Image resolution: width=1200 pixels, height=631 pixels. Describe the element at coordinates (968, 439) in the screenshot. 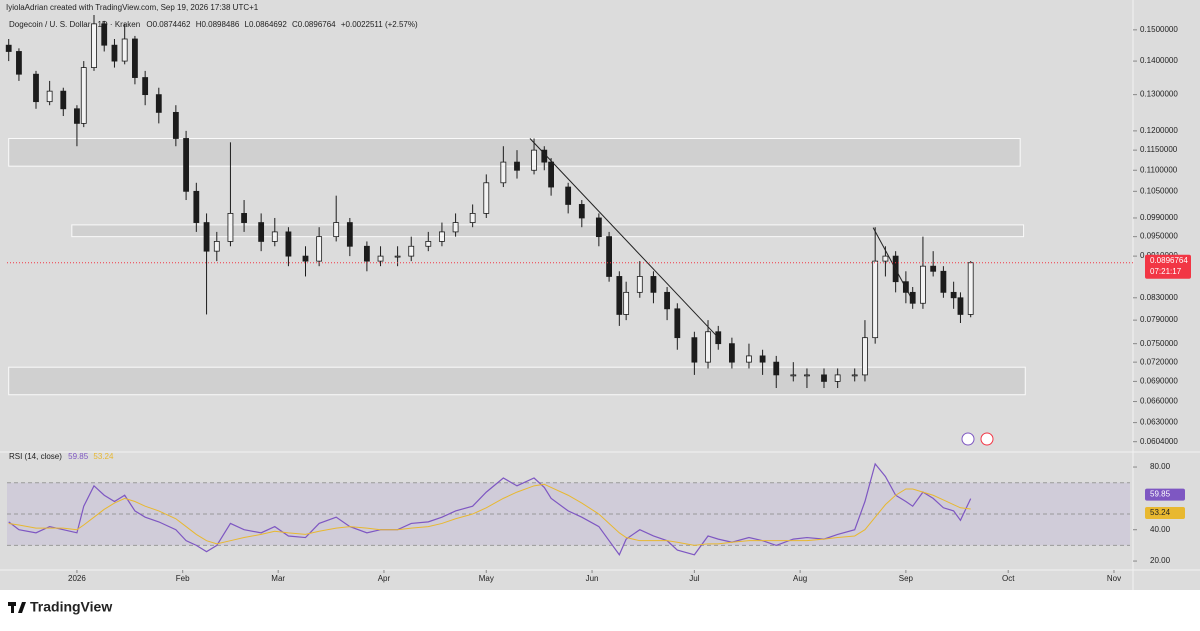

I see `event-icon` at that location.